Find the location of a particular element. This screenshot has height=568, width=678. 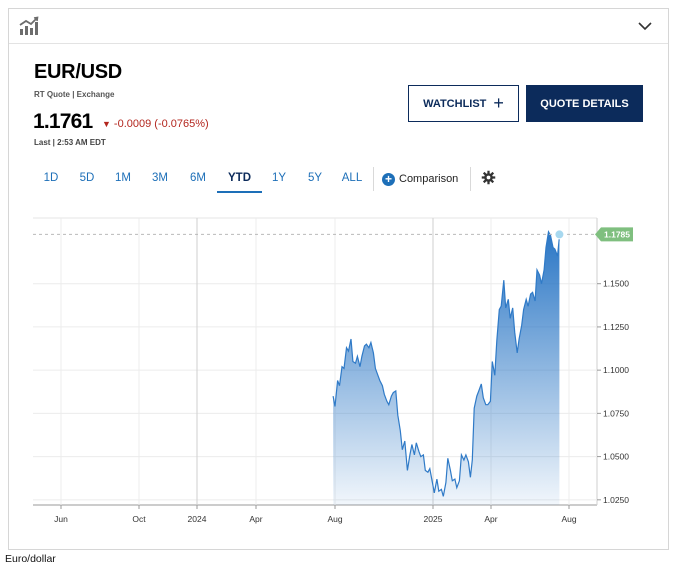

card-toolbar is located at coordinates (338, 26).